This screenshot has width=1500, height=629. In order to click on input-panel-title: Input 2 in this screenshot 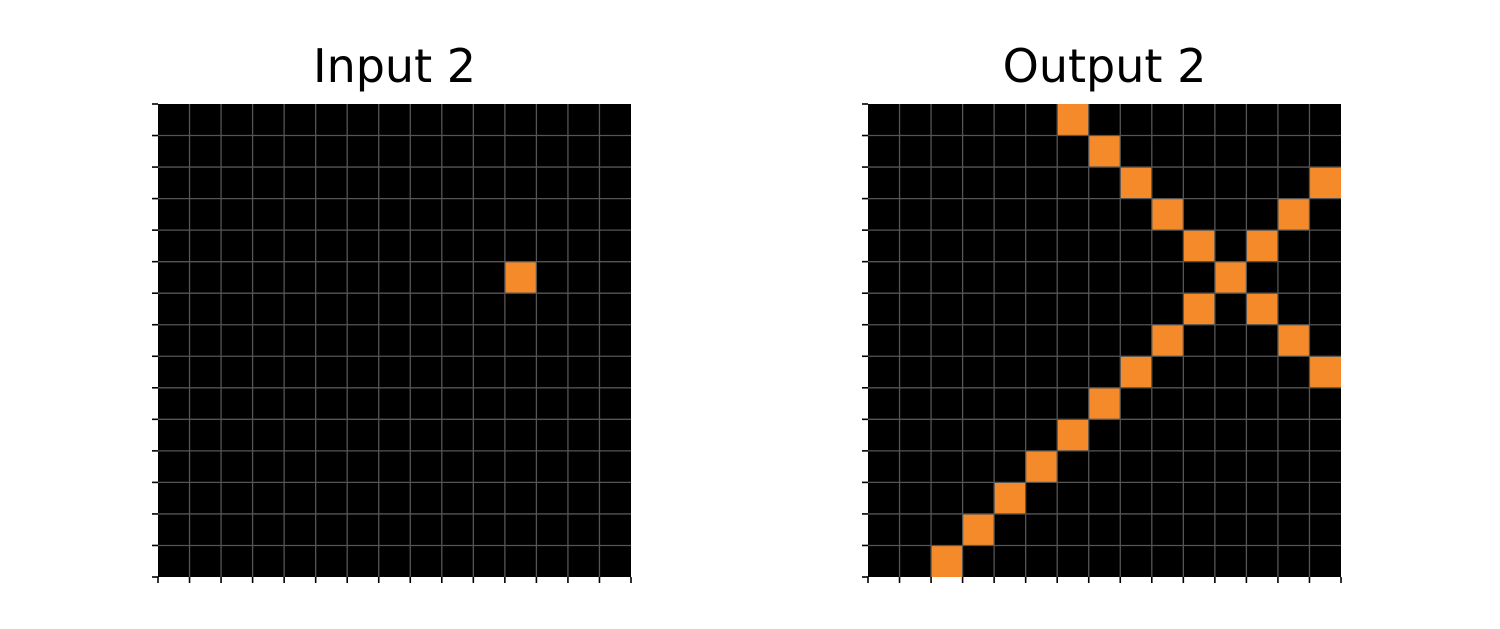, I will do `click(394, 66)`.